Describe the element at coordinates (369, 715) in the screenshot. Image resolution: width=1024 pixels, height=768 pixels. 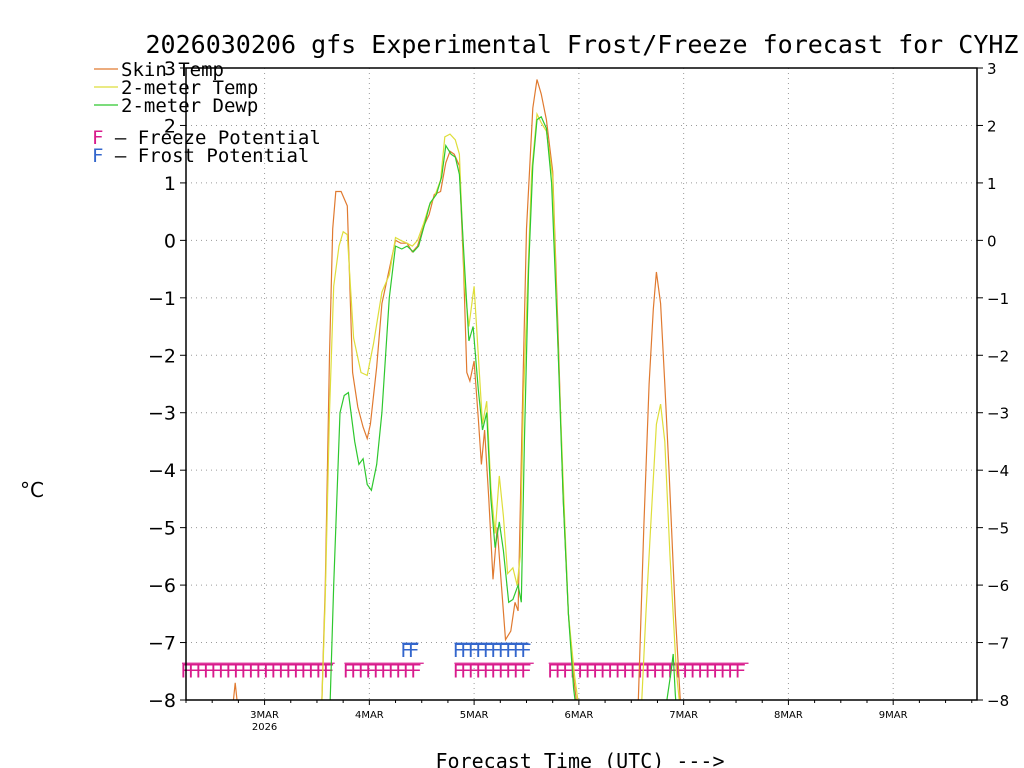
I see `x-tick-label: 4MAR` at that location.